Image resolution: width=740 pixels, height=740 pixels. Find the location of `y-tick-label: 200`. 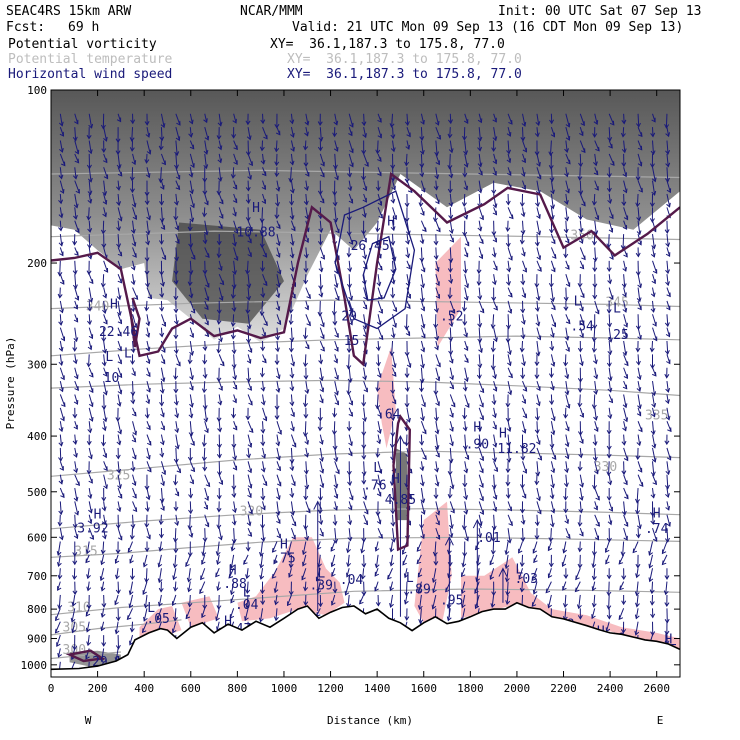

y-tick-label: 200 is located at coordinates (37, 263).